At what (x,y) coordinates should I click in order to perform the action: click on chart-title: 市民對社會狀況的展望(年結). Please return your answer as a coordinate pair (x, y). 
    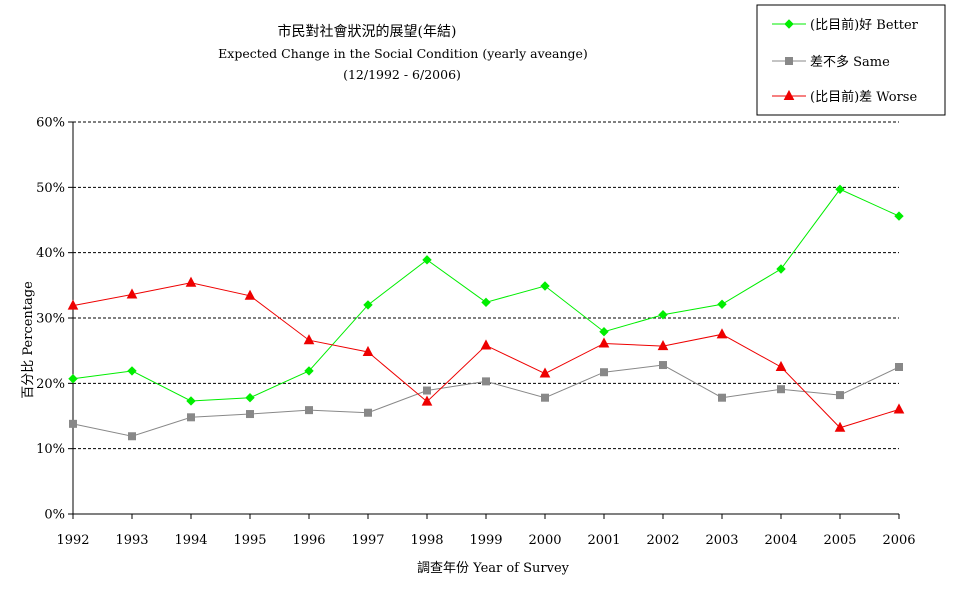
    Looking at the image, I should click on (367, 31).